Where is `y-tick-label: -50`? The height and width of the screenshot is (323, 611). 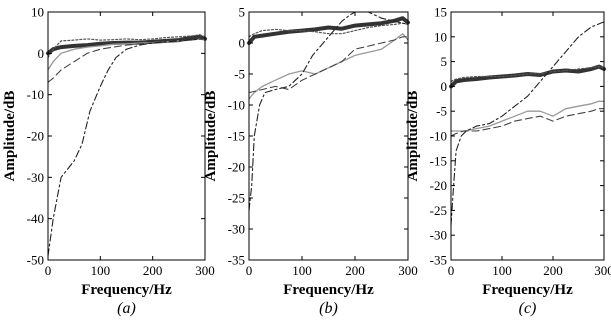 y-tick-label: -50 is located at coordinates (35, 260).